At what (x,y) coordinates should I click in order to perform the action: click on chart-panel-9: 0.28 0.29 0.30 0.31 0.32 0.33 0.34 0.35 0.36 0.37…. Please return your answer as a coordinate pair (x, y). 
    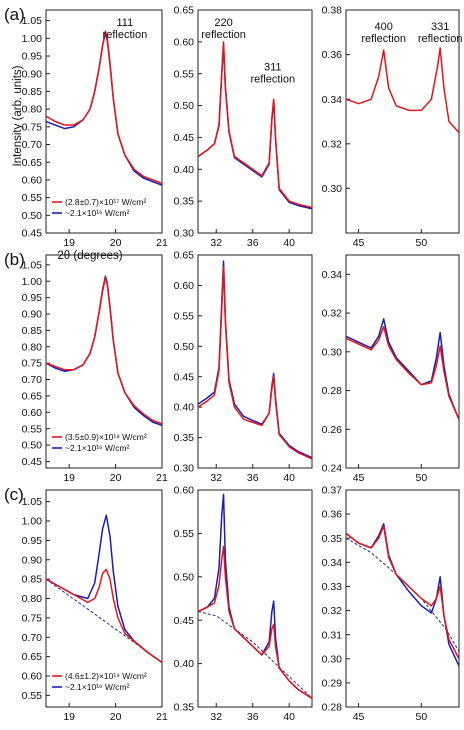
    Looking at the image, I should click on (391, 604).